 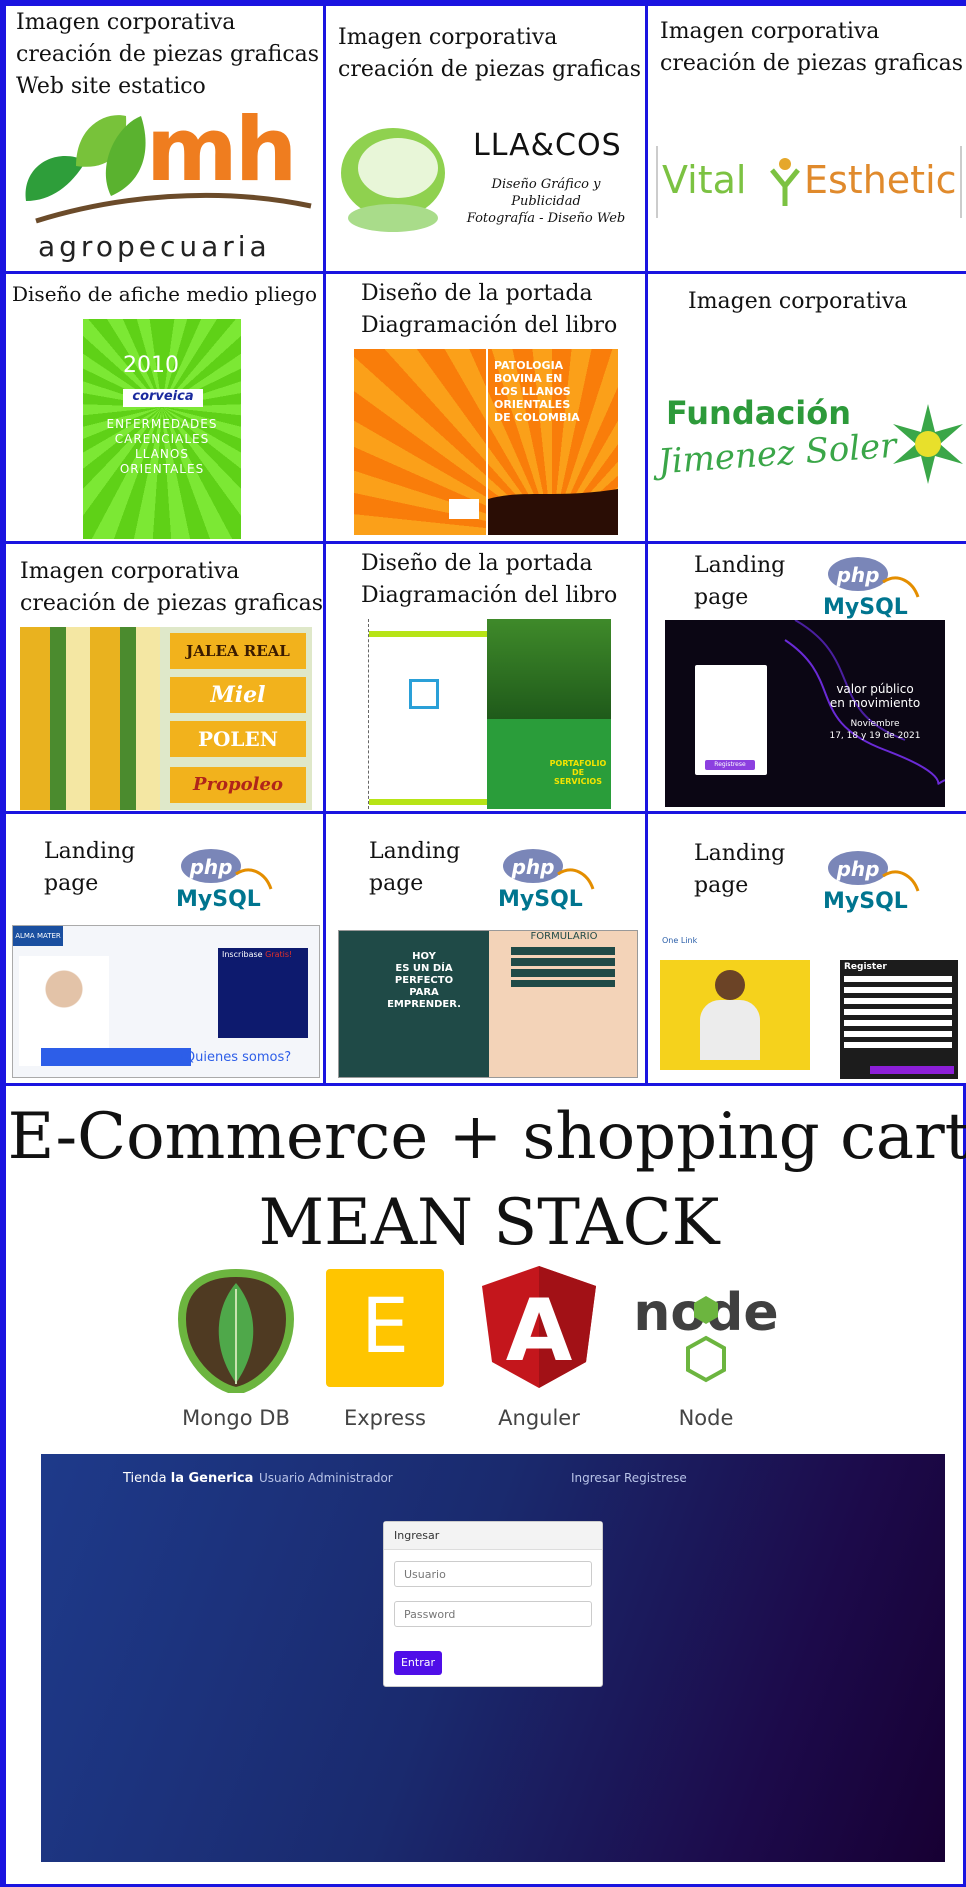 I want to click on angular-shield-icon: A, so click(x=539, y=1327).